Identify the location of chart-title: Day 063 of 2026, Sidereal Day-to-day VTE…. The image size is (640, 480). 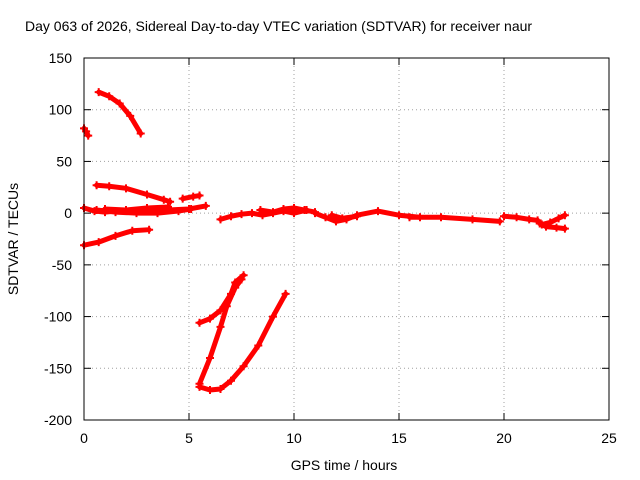
(278, 26).